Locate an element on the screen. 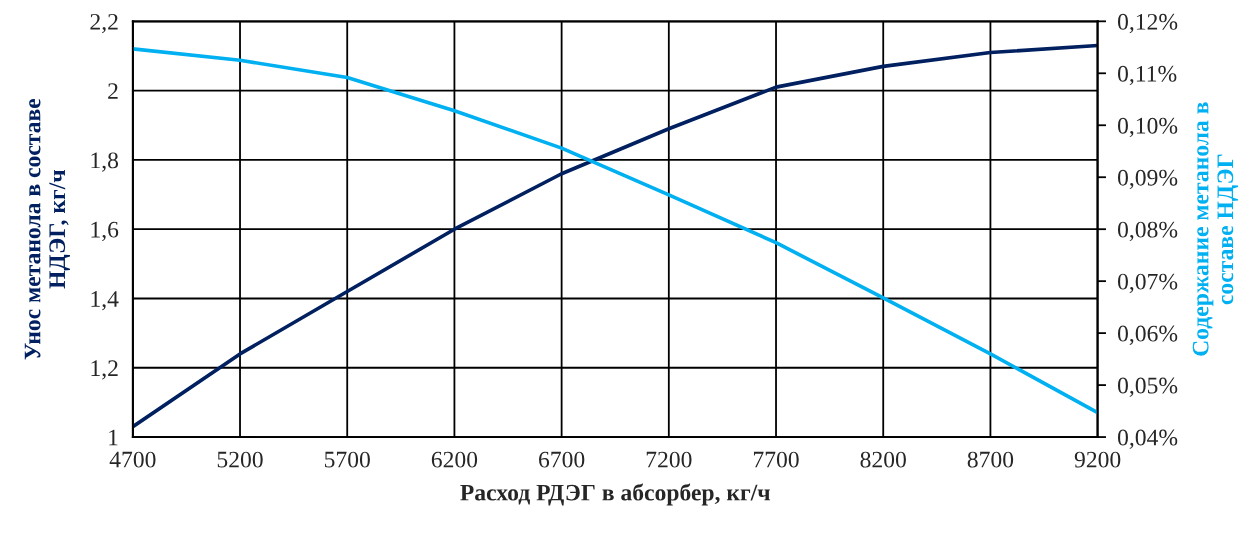 This screenshot has width=1253, height=533. y2-tick-label: 0,04% is located at coordinates (1147, 439).